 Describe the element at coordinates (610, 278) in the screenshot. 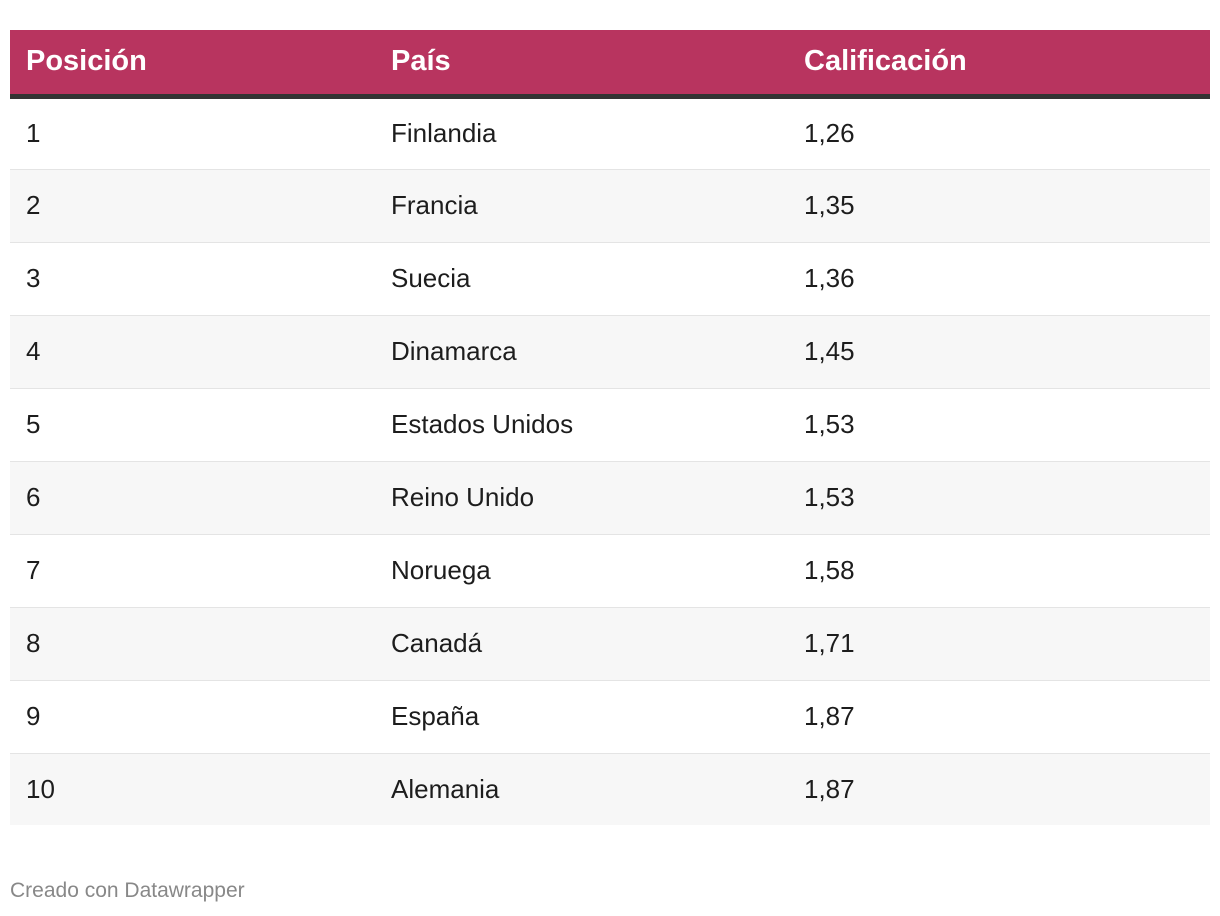

I see `table-row: 3 Suecia 1,36` at that location.